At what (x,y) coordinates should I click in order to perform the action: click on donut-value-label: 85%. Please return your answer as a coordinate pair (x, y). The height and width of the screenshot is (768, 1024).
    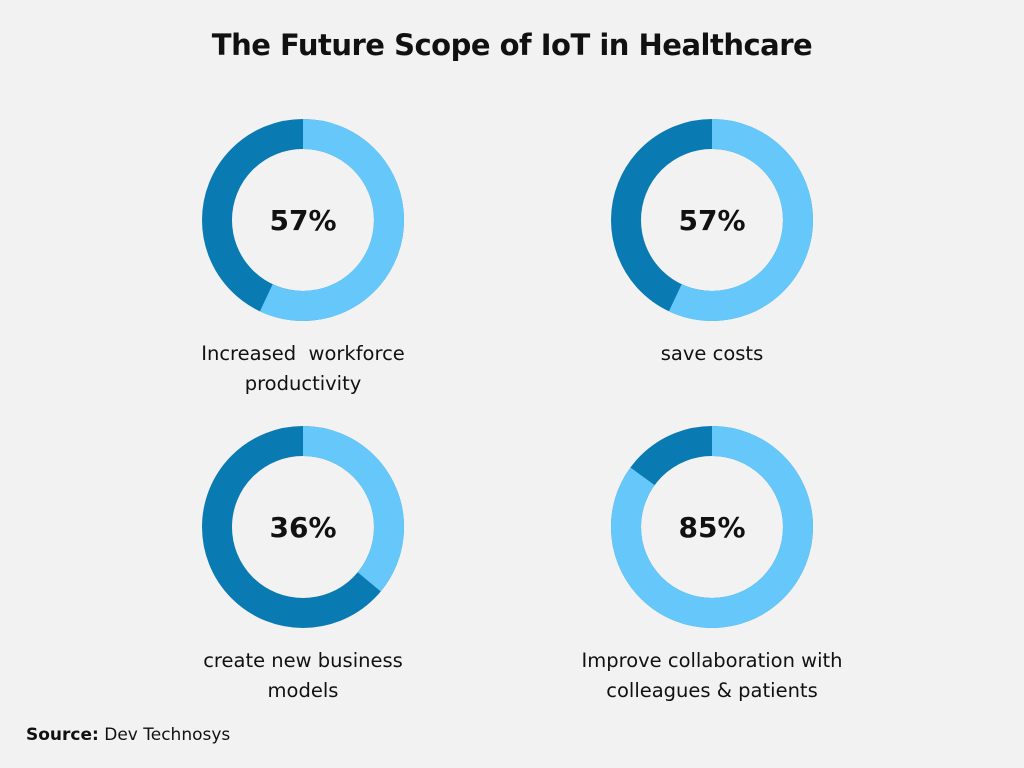
    Looking at the image, I should click on (711, 527).